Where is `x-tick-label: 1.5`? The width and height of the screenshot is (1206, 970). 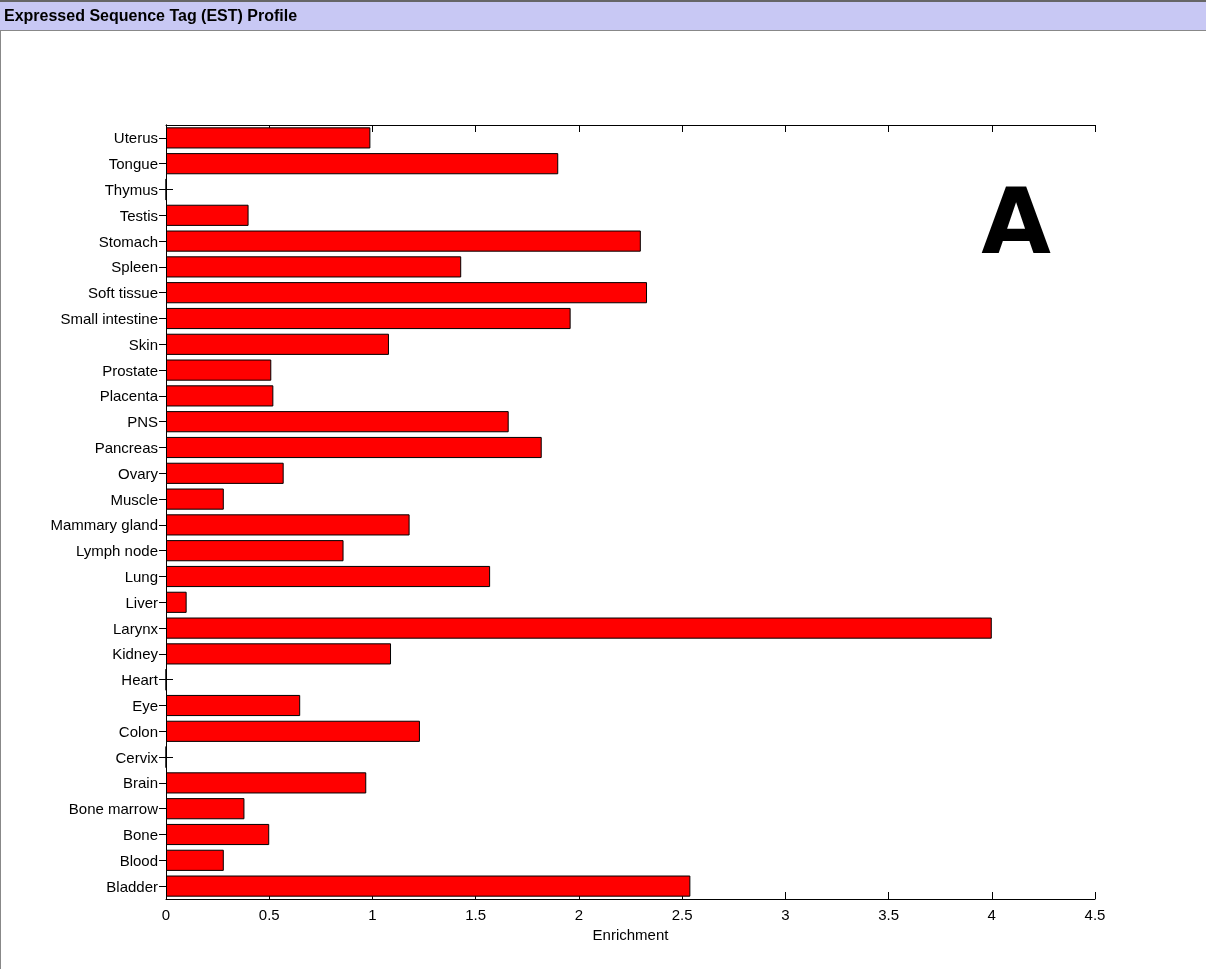
x-tick-label: 1.5 is located at coordinates (476, 914).